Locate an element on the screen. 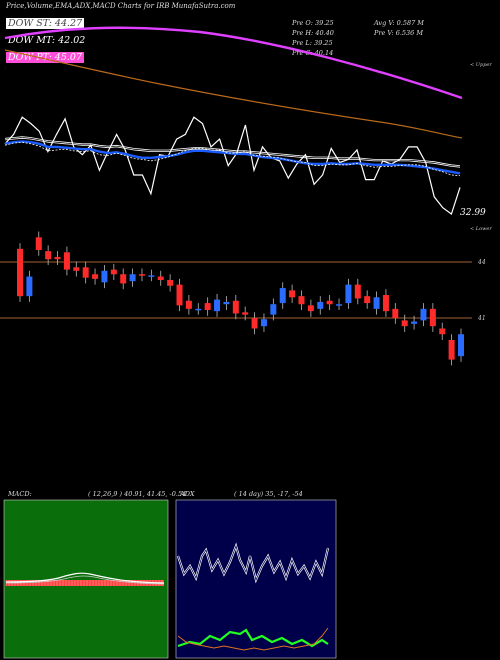 This screenshot has width=500, height=660. dow-mt-label: DOW MT: 42.02 is located at coordinates (47, 40).